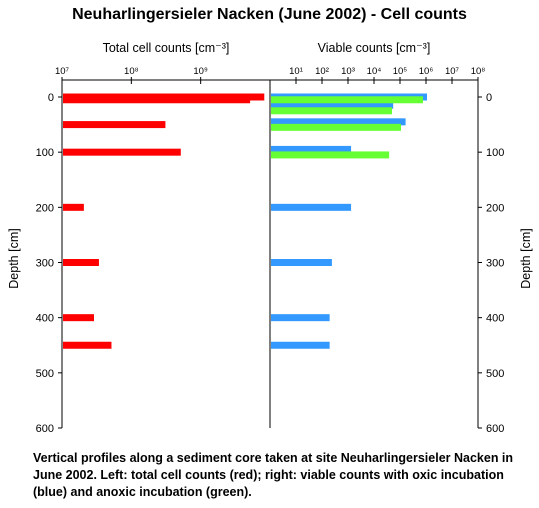 This screenshot has width=539, height=508. Describe the element at coordinates (452, 71) in the screenshot. I see `viable-x-tick-label: 10⁷` at that location.